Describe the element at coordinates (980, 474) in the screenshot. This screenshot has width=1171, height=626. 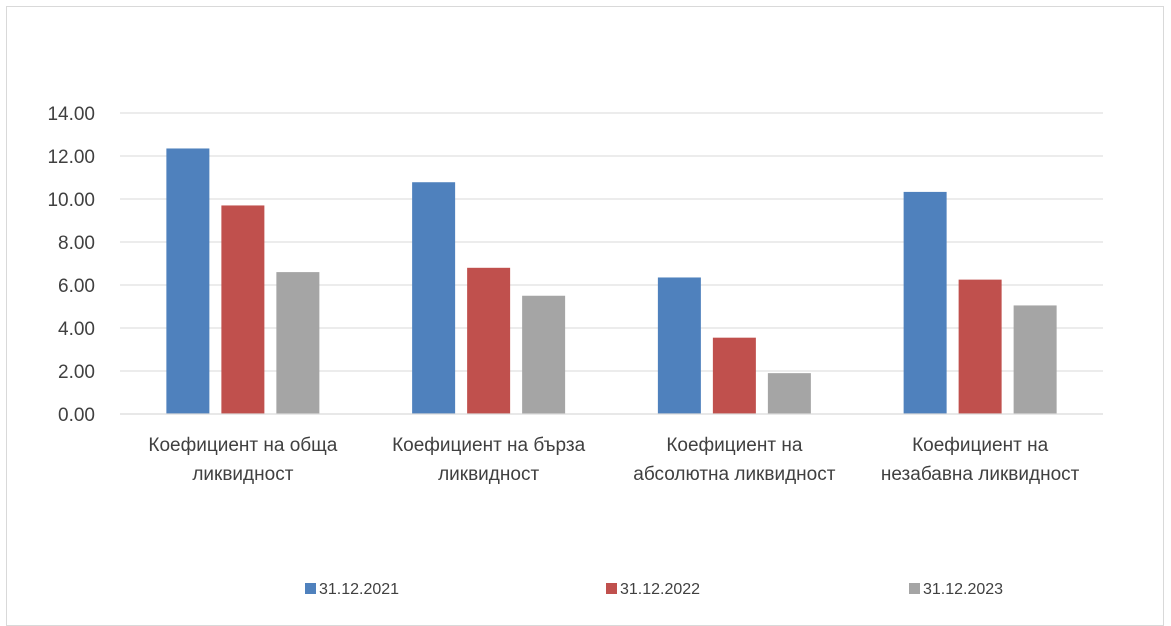
I see `x-category-label: незабавна ликвидност` at that location.